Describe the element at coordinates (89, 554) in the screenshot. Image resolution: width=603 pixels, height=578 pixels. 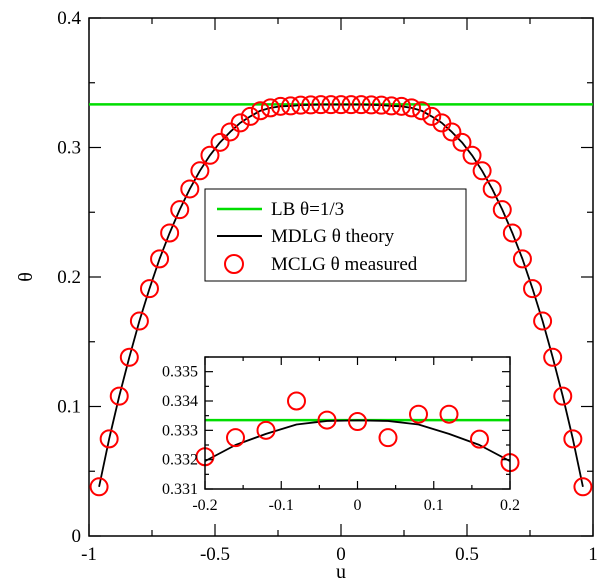
I see `main-x-tick-label: -1` at that location.